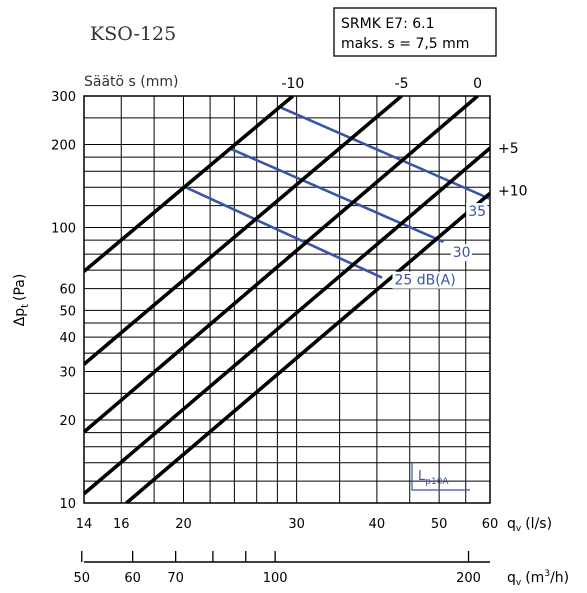  What do you see at coordinates (175, 578) in the screenshot?
I see `m3h-tick-label: 70` at bounding box center [175, 578].